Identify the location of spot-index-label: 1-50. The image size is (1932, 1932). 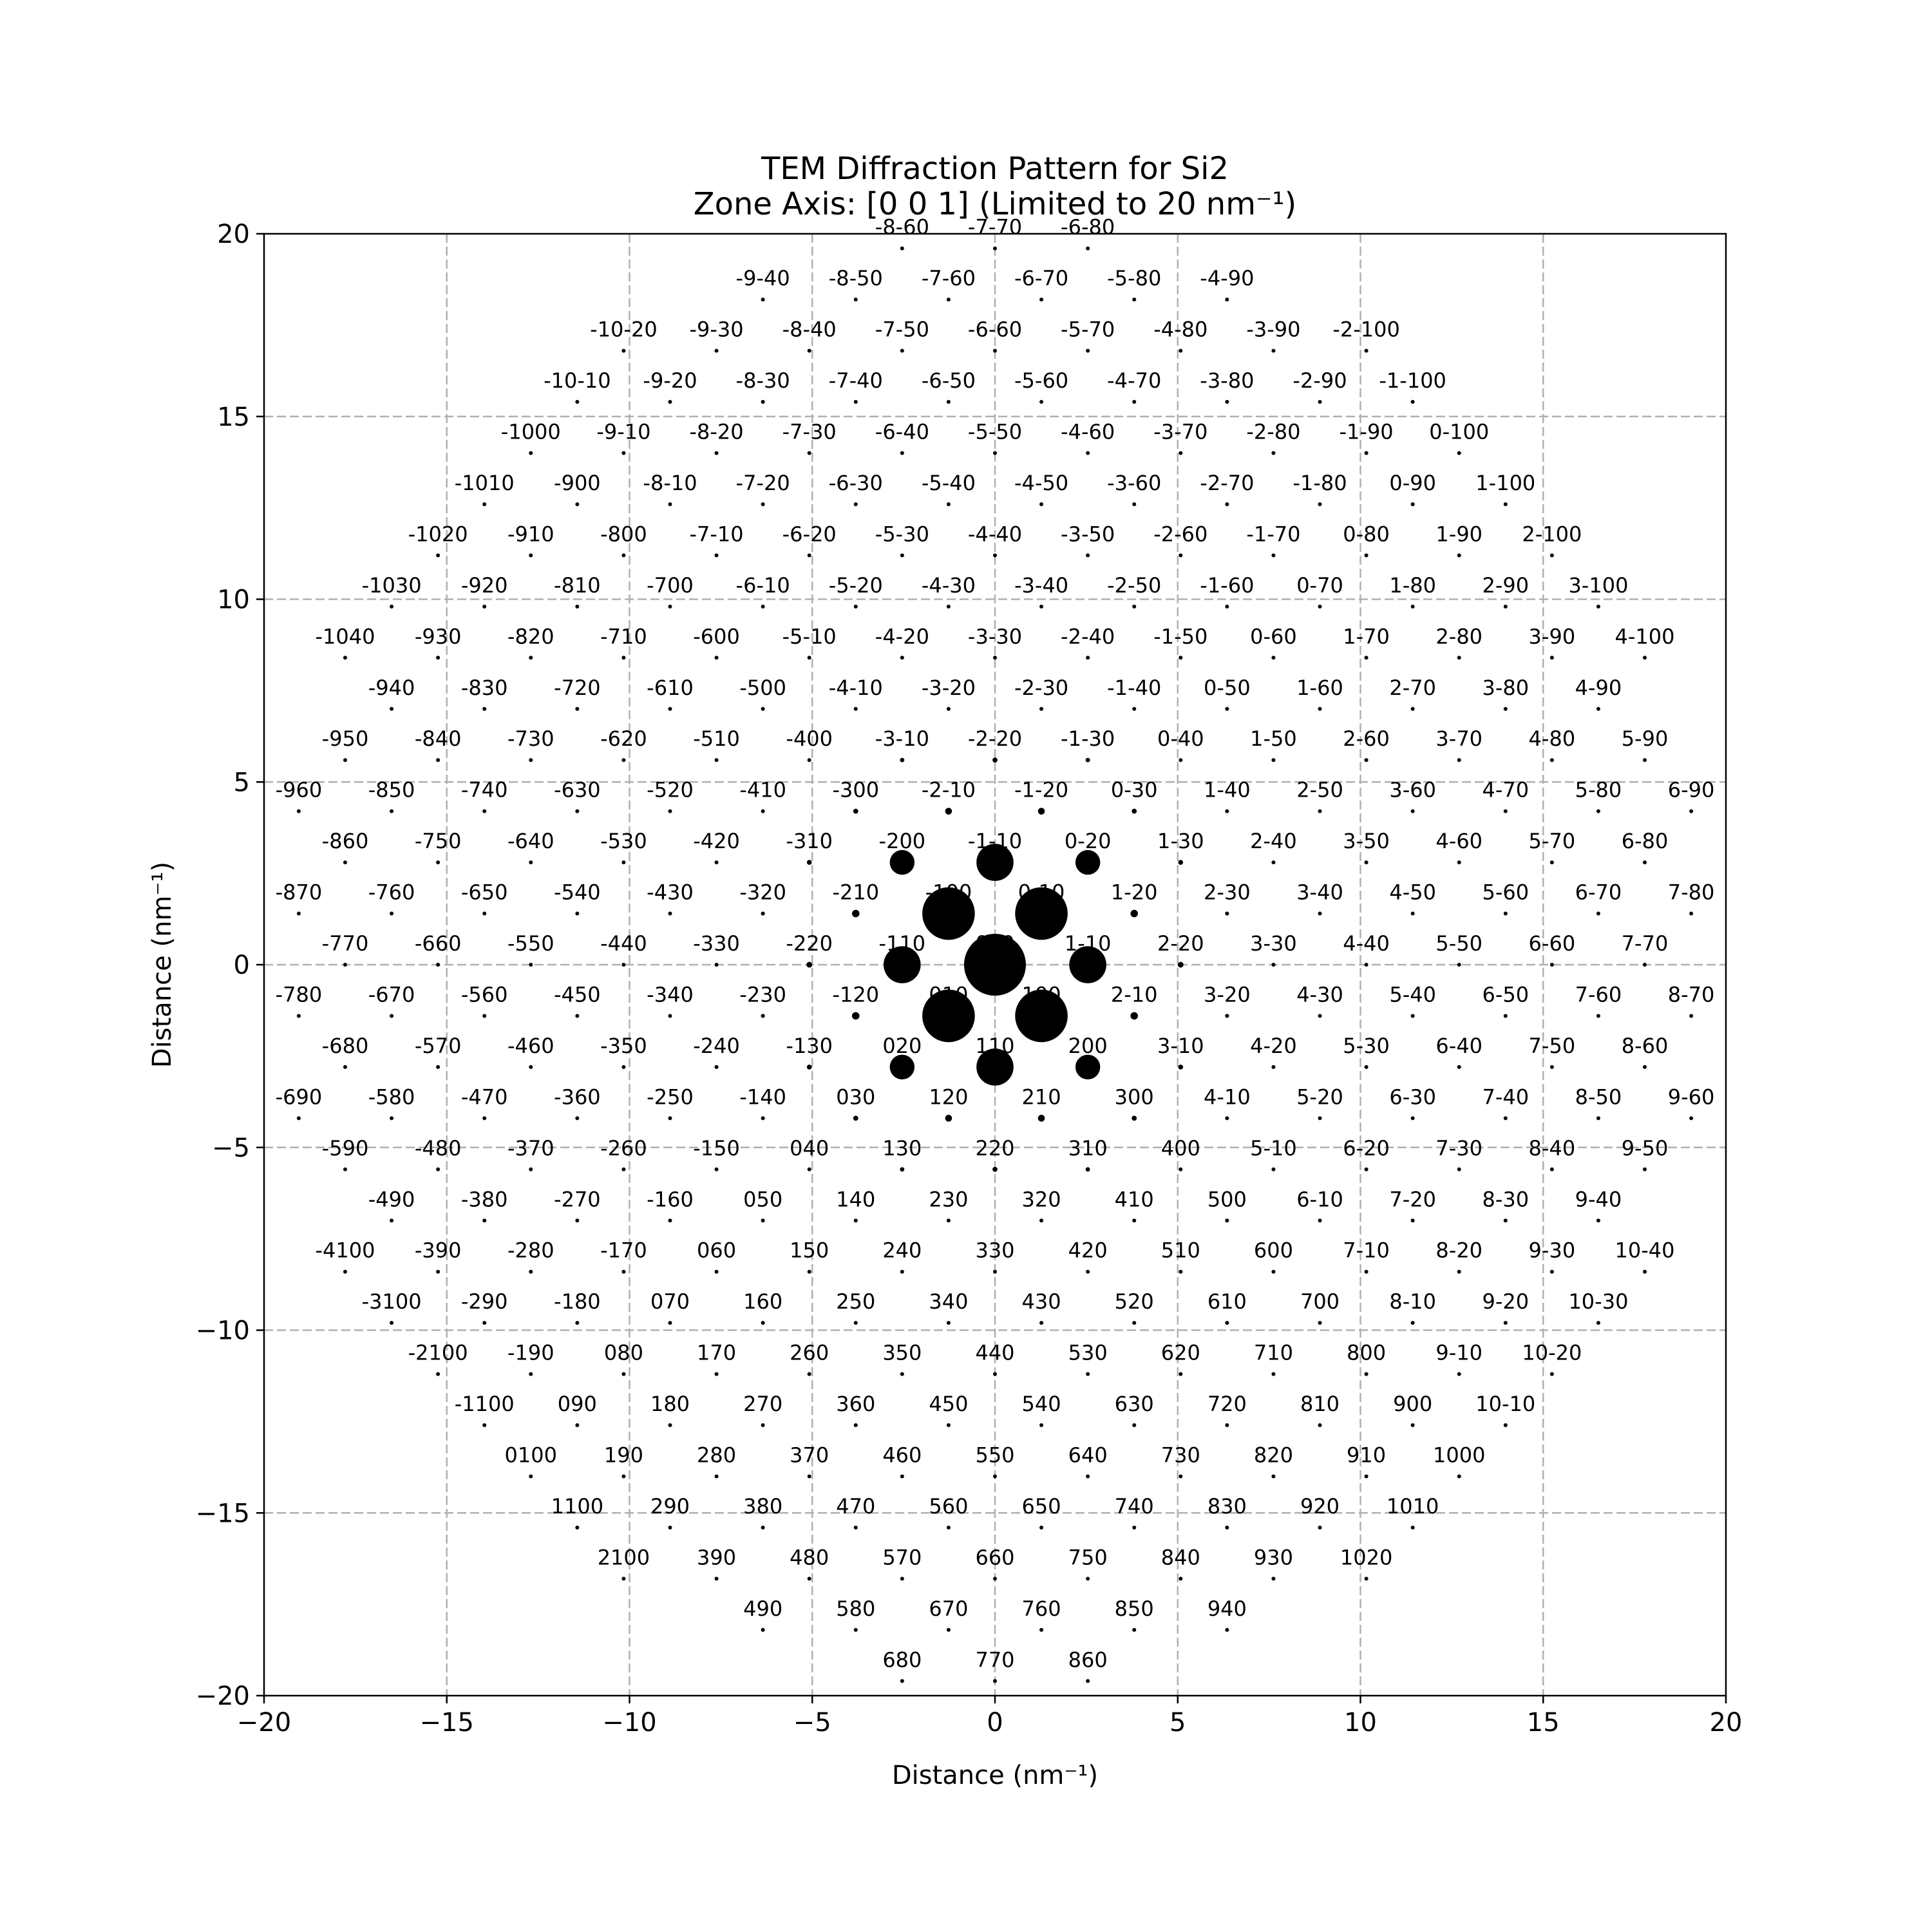
(1273, 739).